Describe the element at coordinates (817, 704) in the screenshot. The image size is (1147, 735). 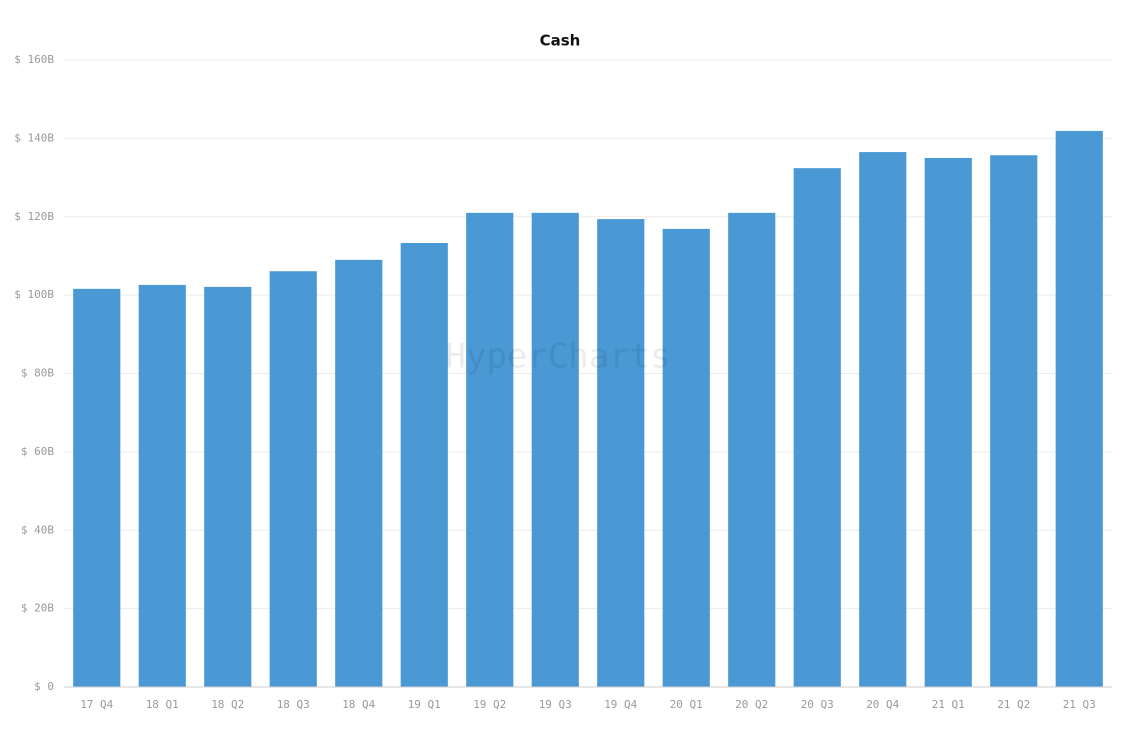
I see `x-tick-label: 20 Q3` at that location.